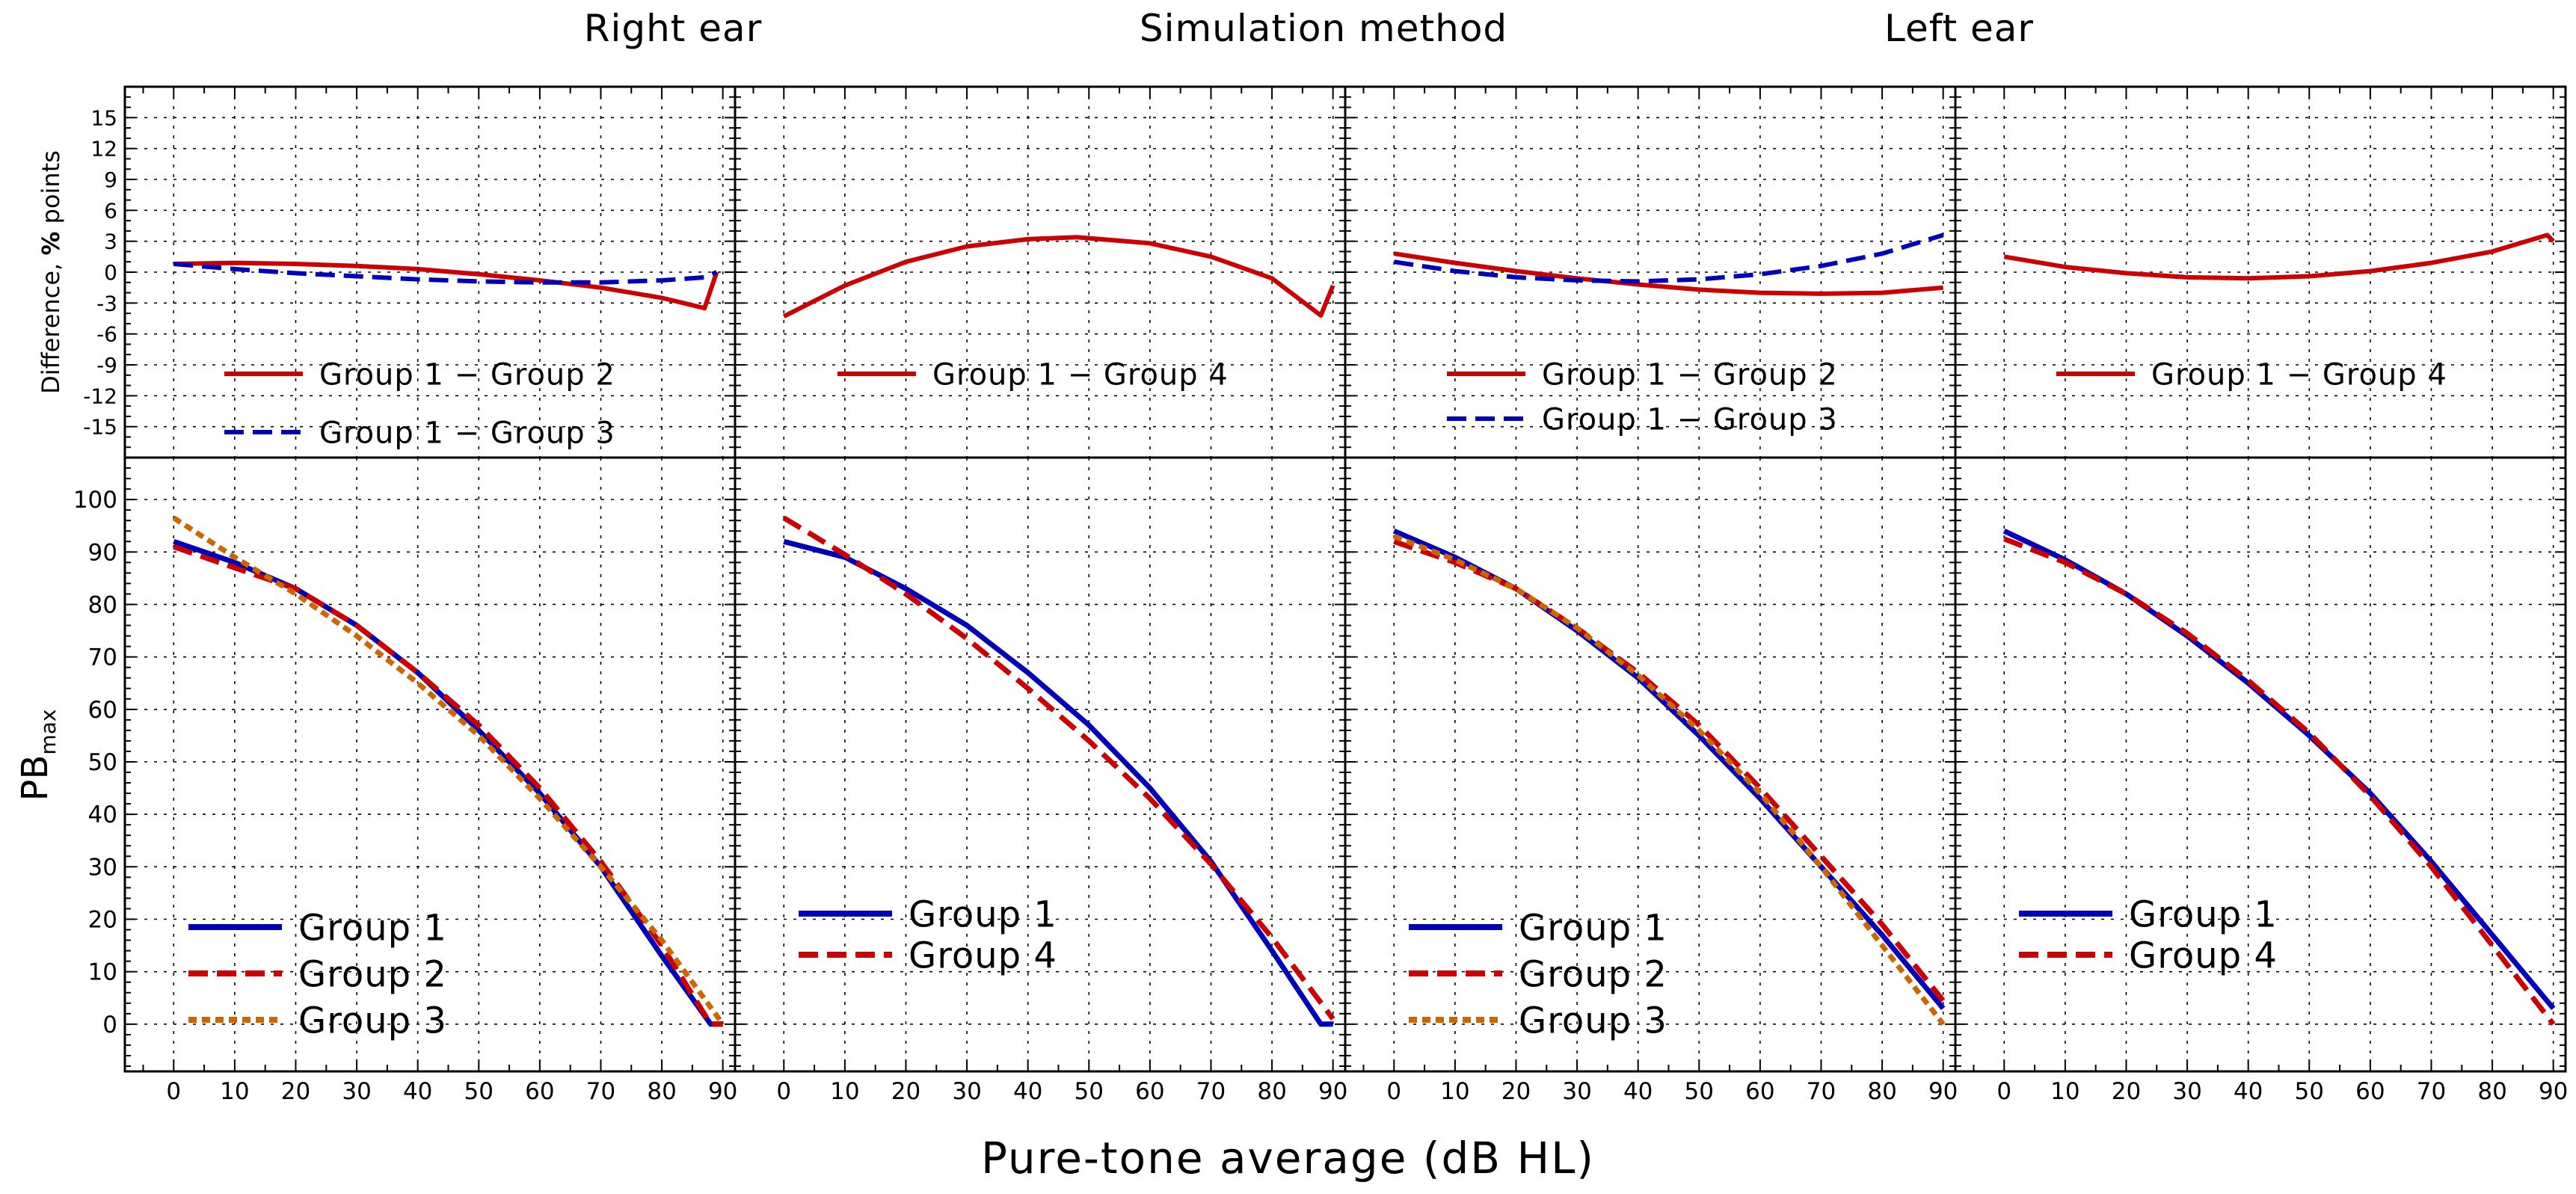 Image resolution: width=2576 pixels, height=1194 pixels. I want to click on bottom-3-xtick-label-40: 40, so click(1638, 1091).